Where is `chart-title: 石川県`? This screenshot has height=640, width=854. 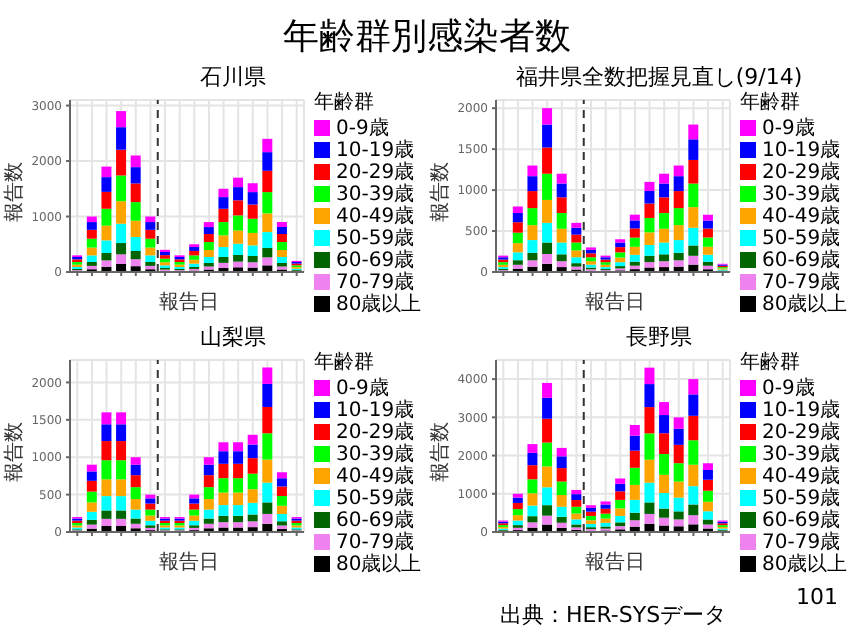
chart-title: 石川県 is located at coordinates (233, 78).